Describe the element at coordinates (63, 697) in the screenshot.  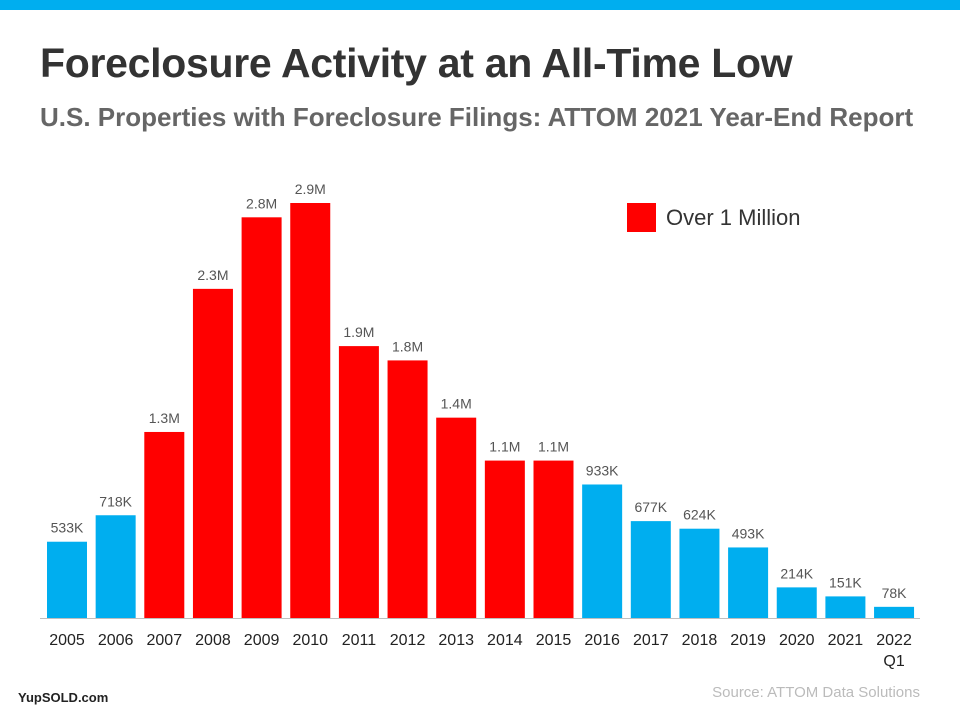
I see `brand-logo-text: YupSOLD.com` at that location.